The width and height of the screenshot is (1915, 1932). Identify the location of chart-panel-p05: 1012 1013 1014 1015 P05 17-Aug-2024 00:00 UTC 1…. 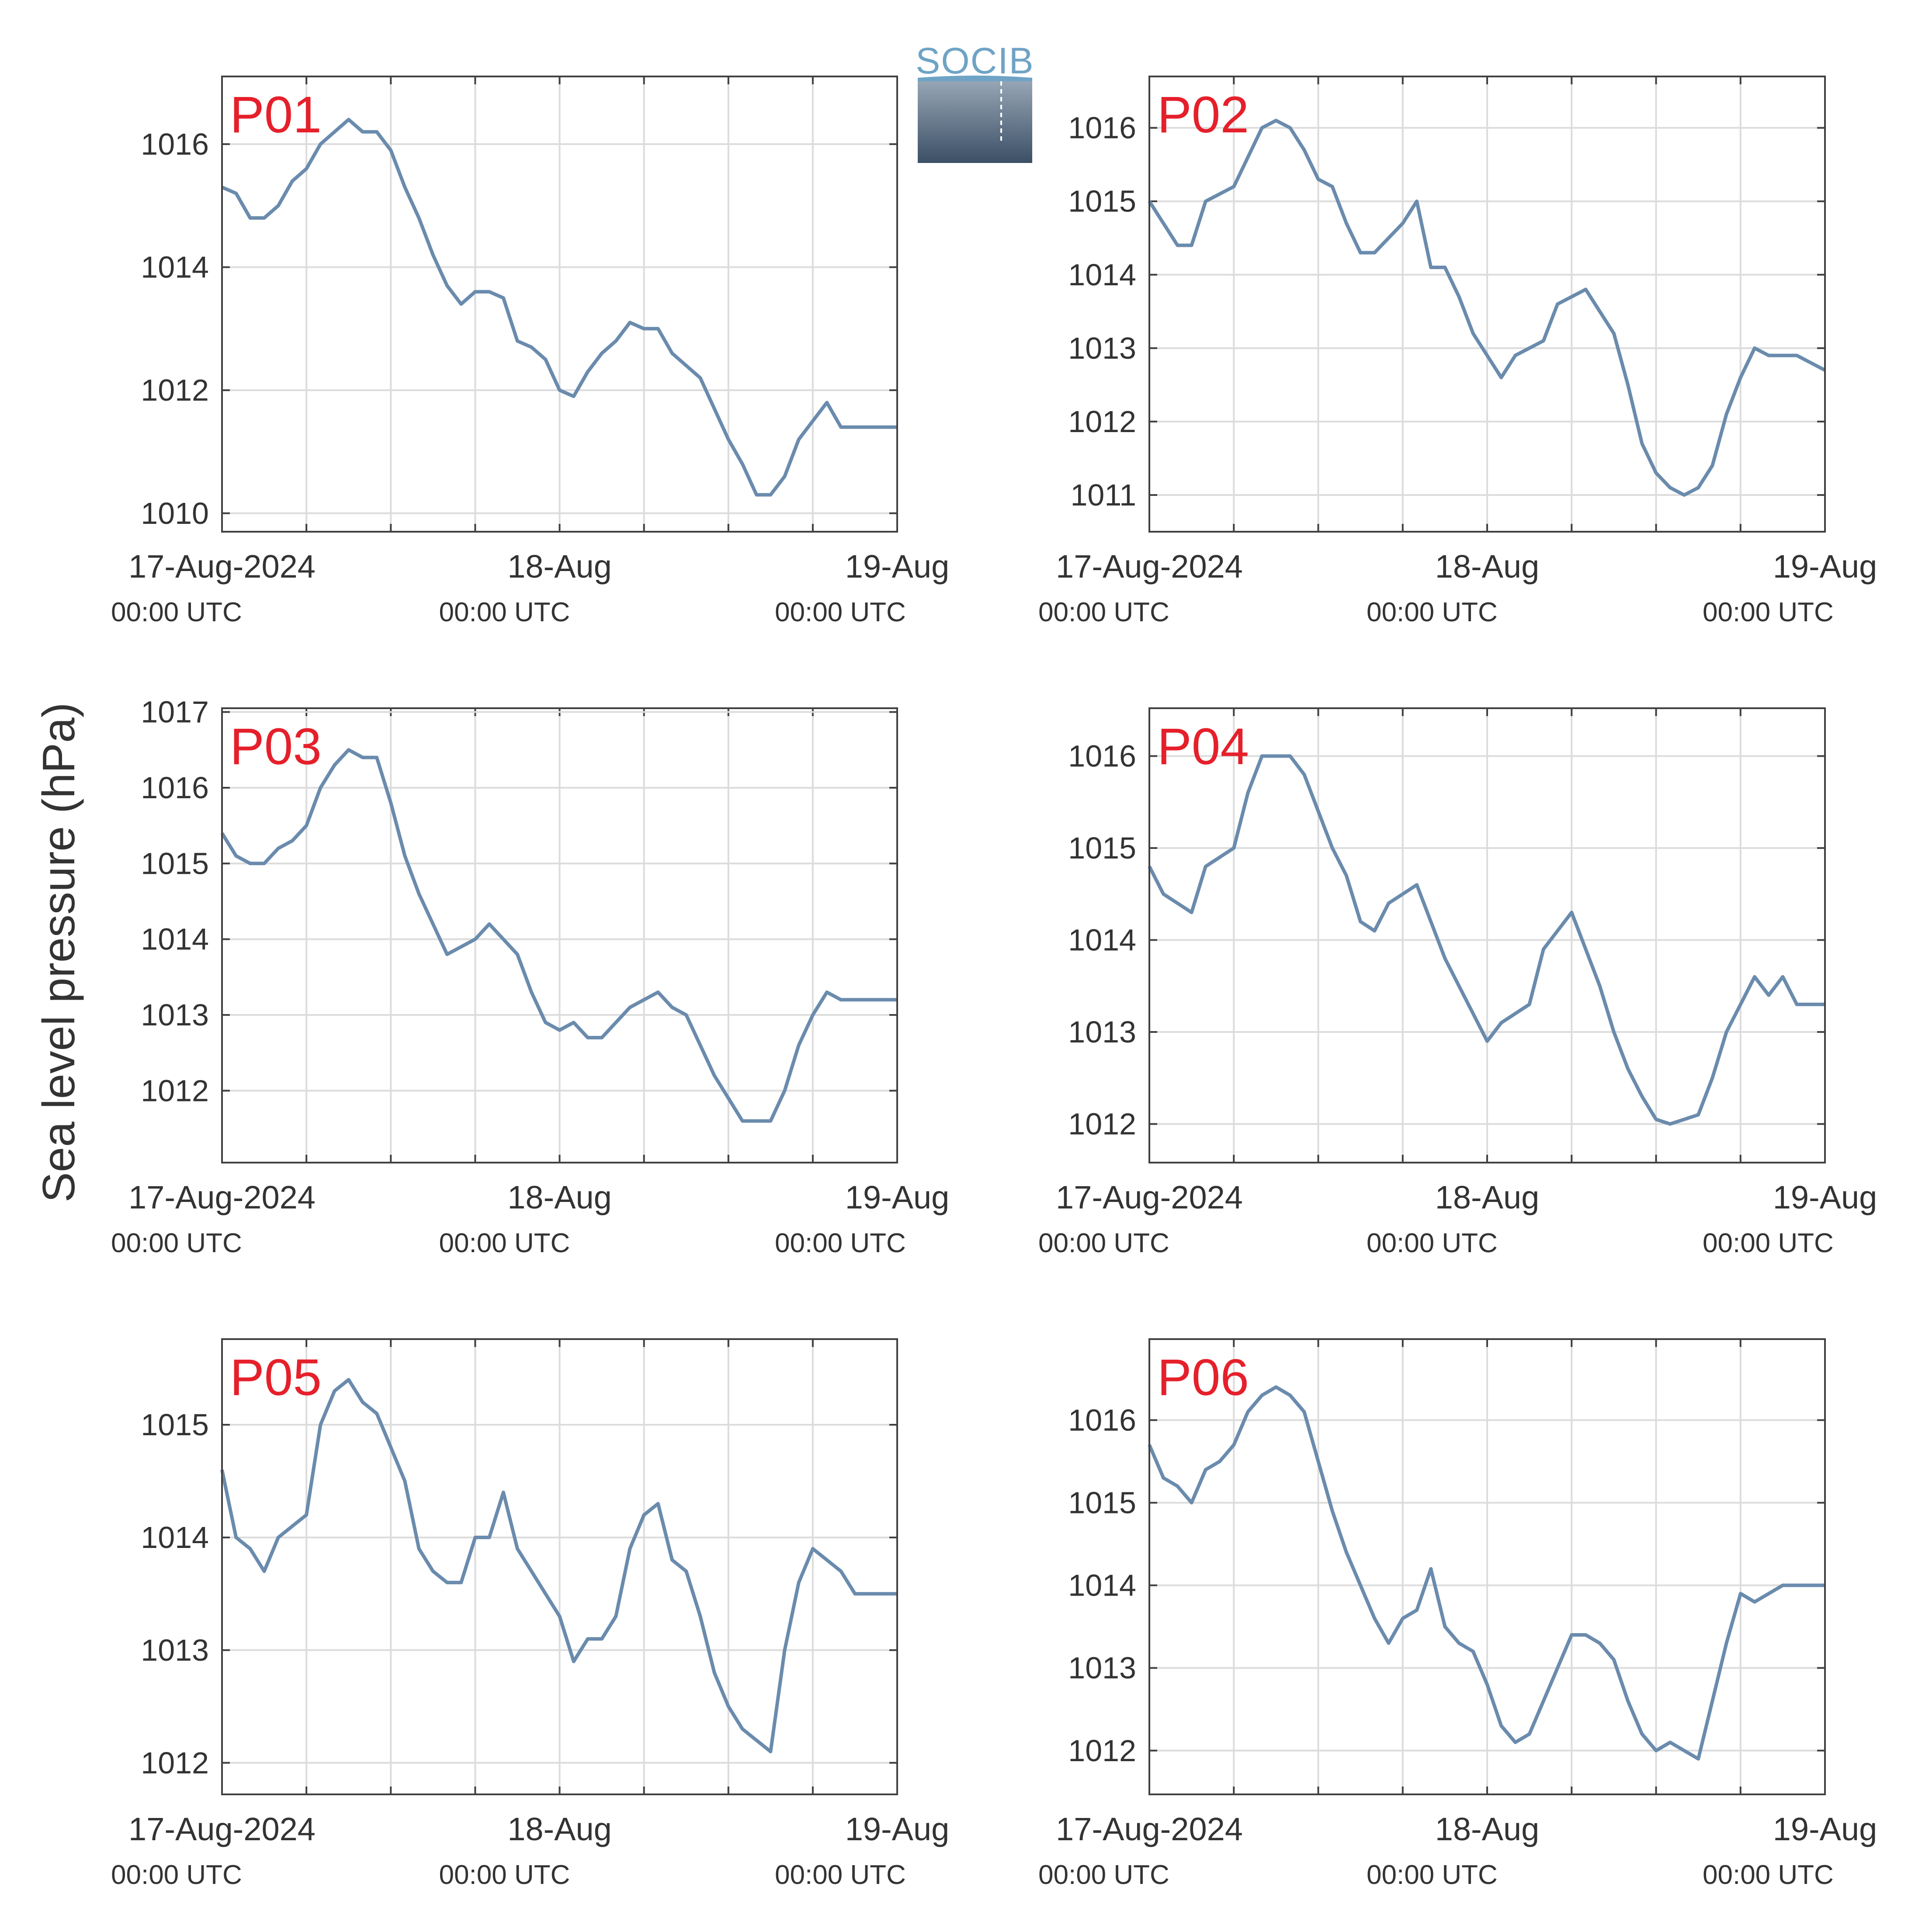
(530, 1614).